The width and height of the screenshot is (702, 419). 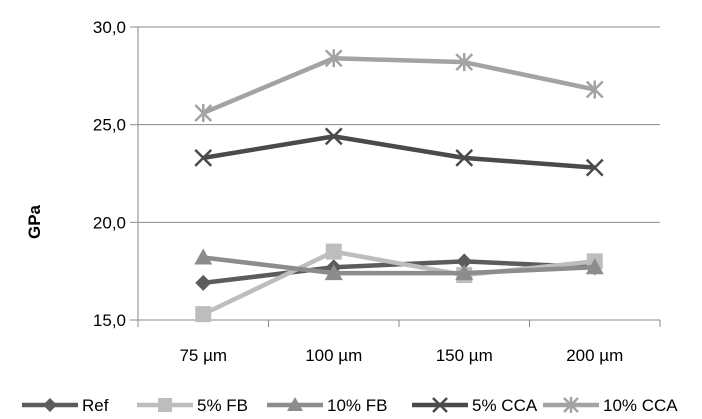 I want to click on legend-item: Ref, so click(x=65, y=405).